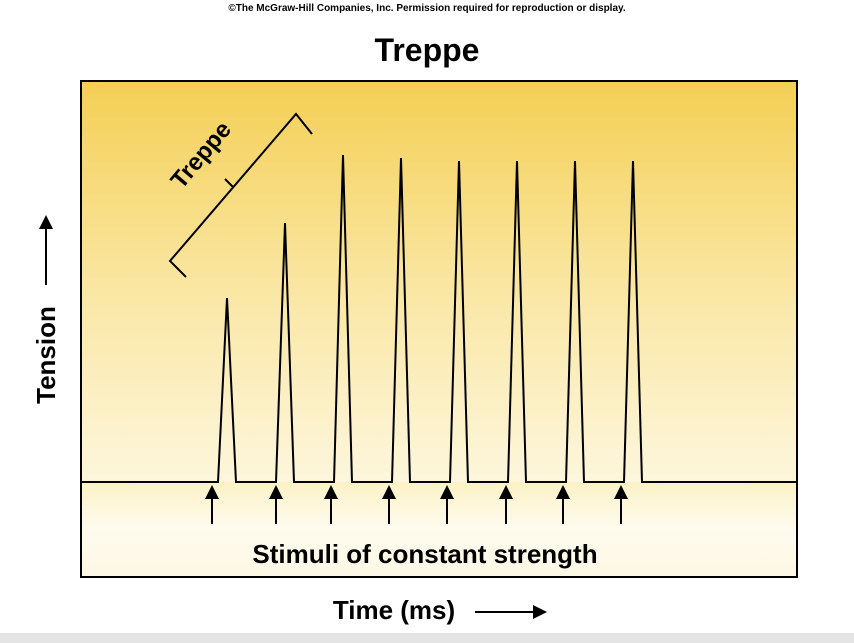 Image resolution: width=854 pixels, height=643 pixels. Describe the element at coordinates (427, 50) in the screenshot. I see `title: Treppe` at that location.